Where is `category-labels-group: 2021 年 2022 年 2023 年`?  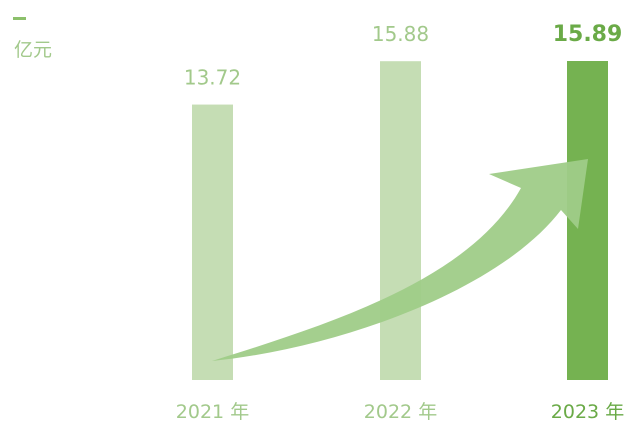
category-labels-group: 2021 年 2022 年 2023 年 is located at coordinates (400, 412).